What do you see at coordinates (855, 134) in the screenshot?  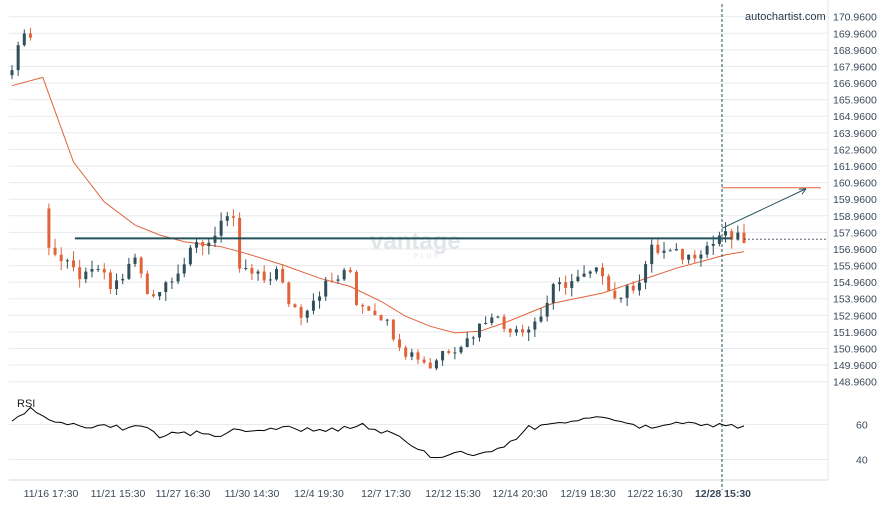 I see `price-tick-label: 163.9600` at bounding box center [855, 134].